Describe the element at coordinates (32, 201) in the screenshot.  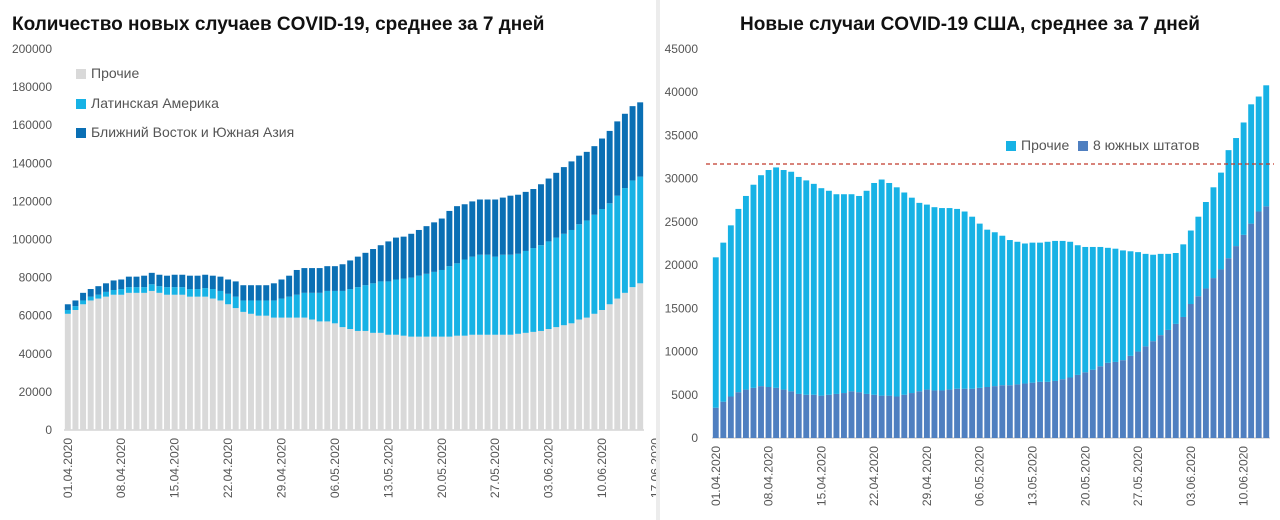
I see `y-tick-label: 120000` at that location.